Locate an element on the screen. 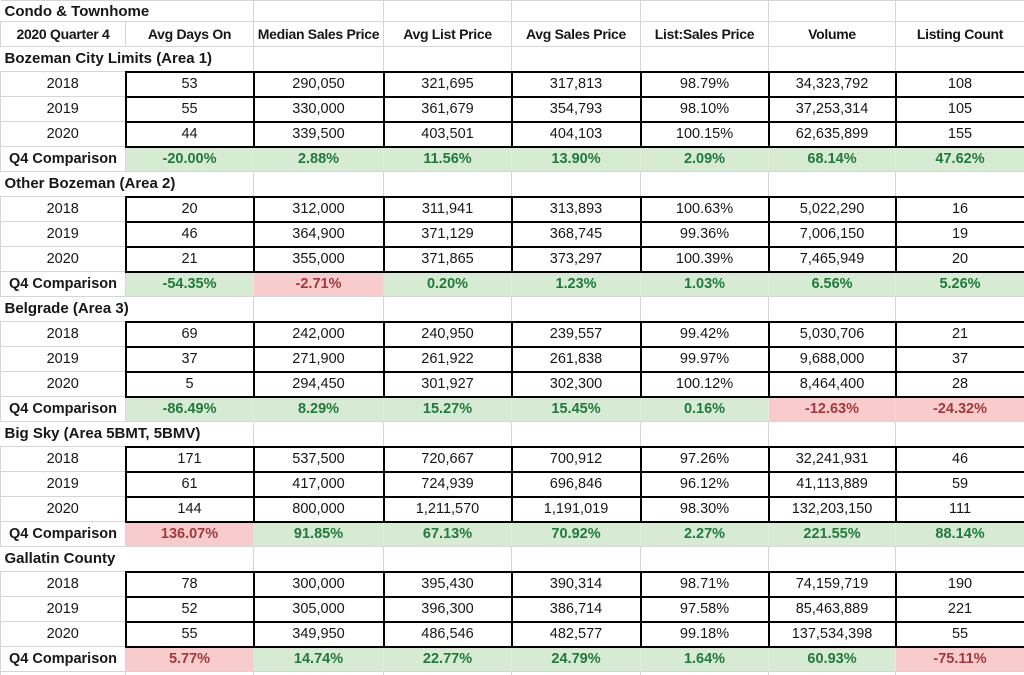 This screenshot has width=1024, height=675. data-cell: 261,838 is located at coordinates (576, 359).